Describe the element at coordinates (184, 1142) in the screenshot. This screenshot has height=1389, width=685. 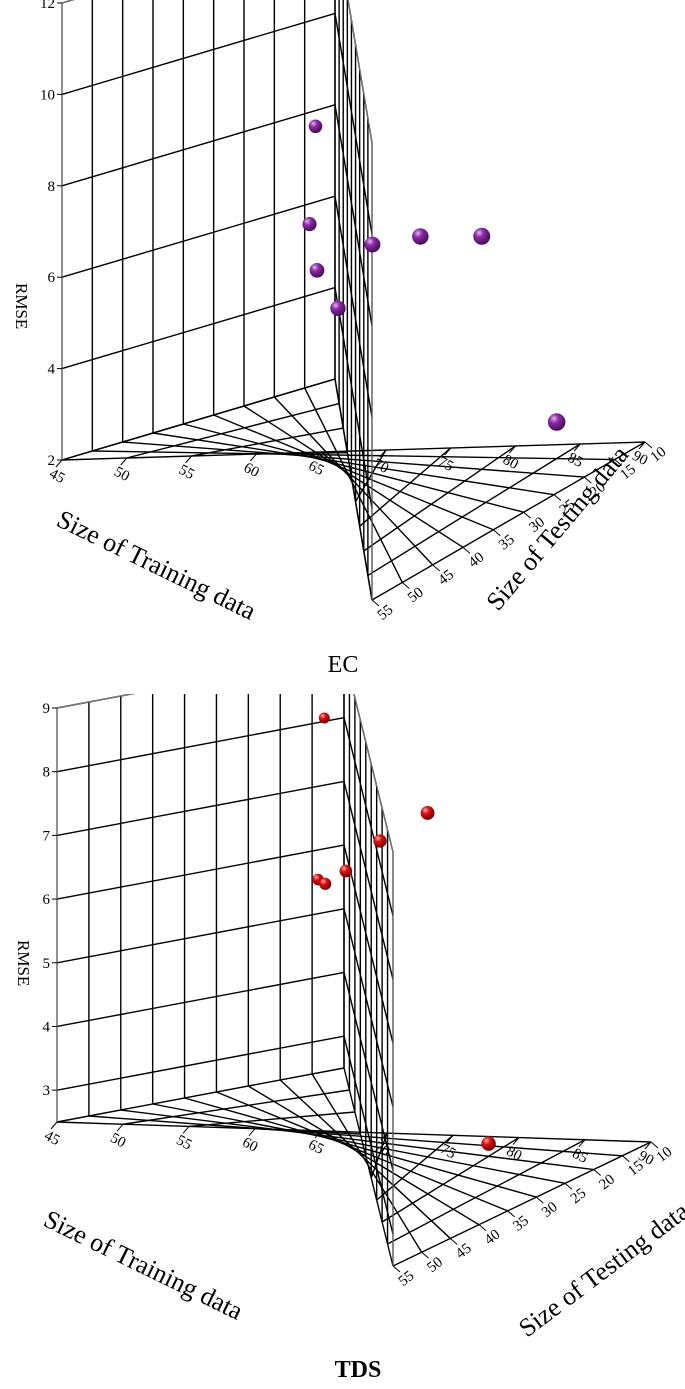
I see `tds-x-tick-label: 55` at that location.